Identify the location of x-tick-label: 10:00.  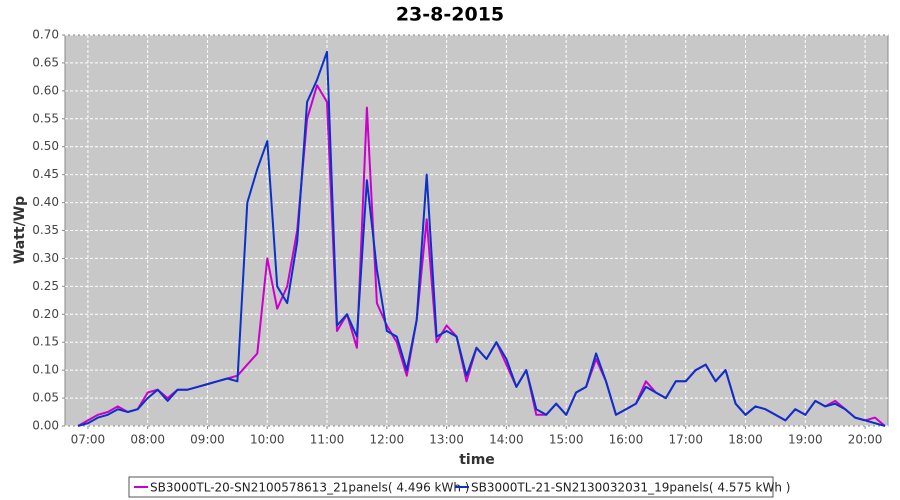
(267, 440).